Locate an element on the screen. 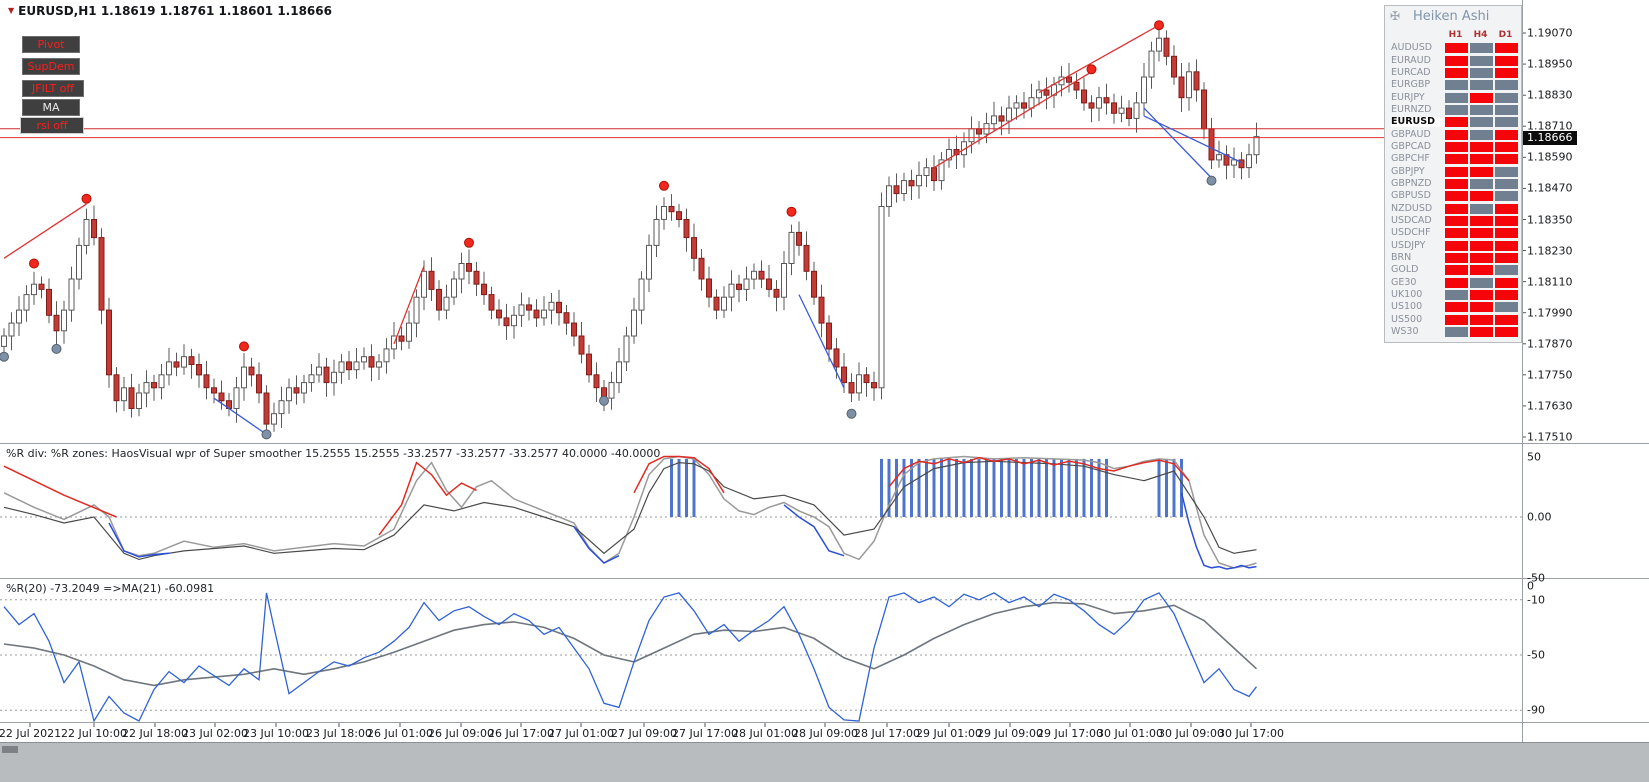  heiken-symbol-label: EURAUD is located at coordinates (1411, 60).